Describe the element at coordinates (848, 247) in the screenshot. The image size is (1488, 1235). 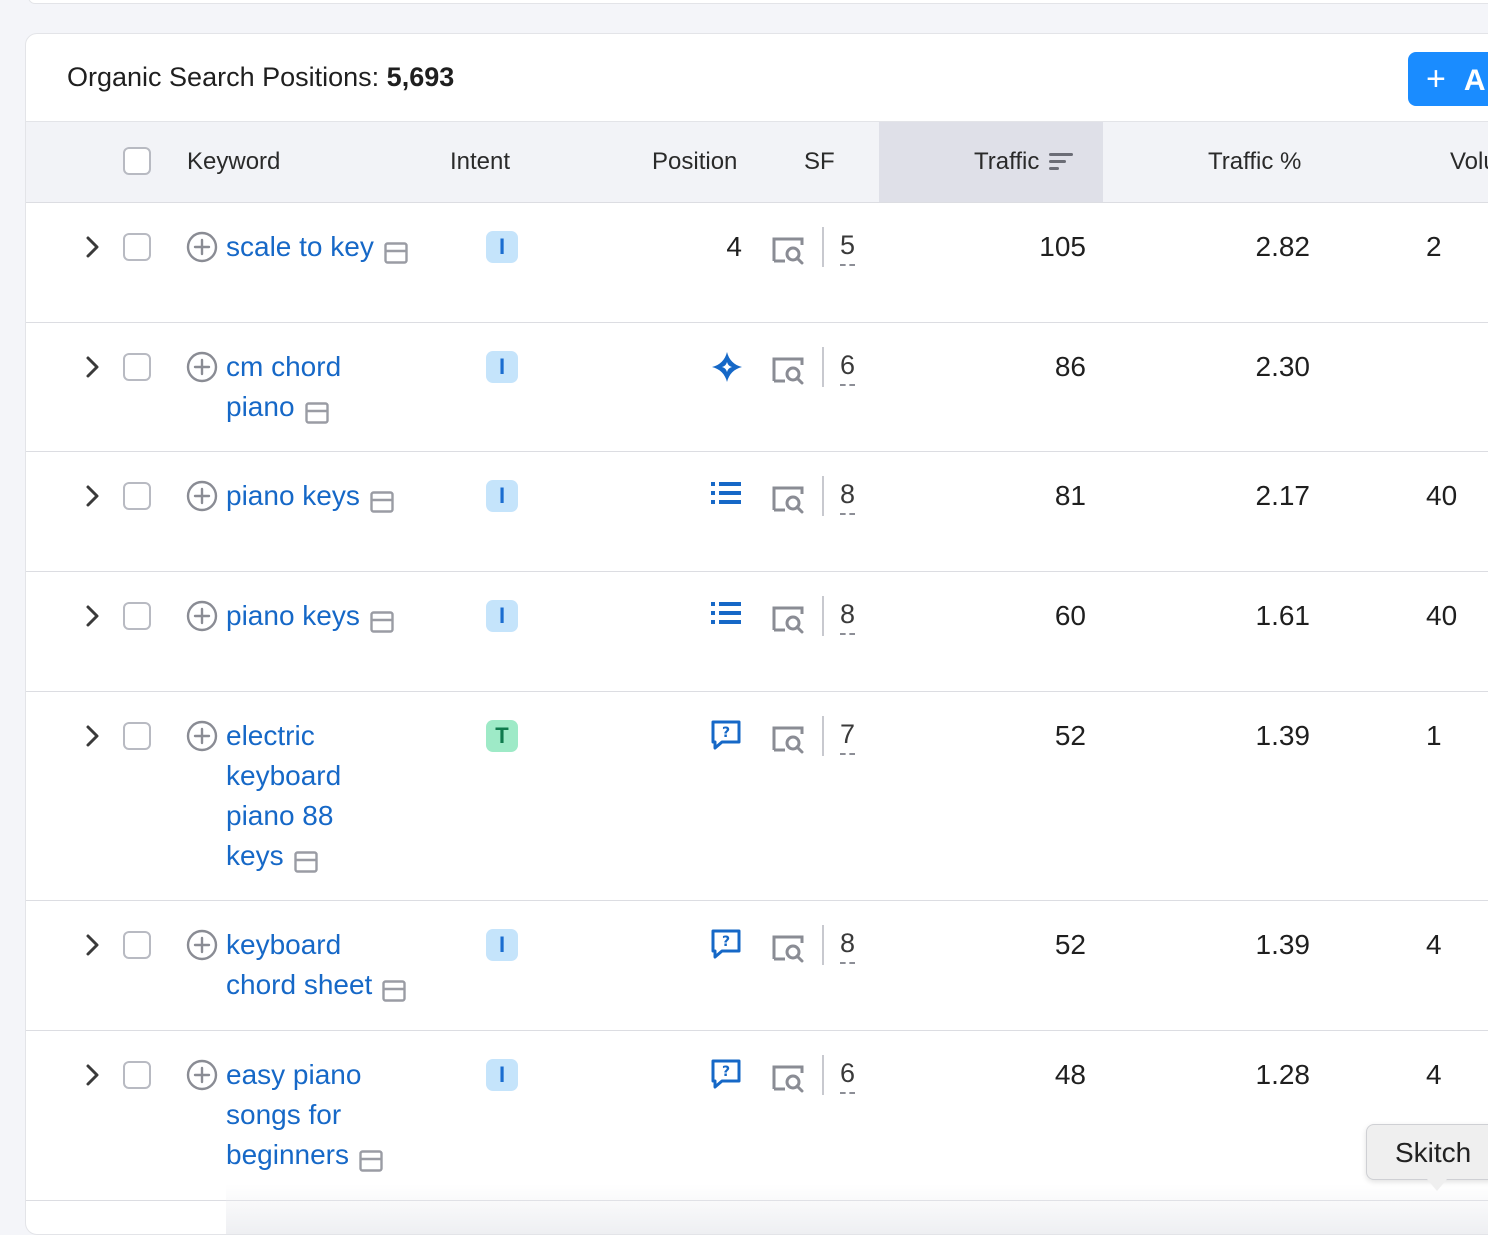
I see `serp-features-count: 5` at that location.